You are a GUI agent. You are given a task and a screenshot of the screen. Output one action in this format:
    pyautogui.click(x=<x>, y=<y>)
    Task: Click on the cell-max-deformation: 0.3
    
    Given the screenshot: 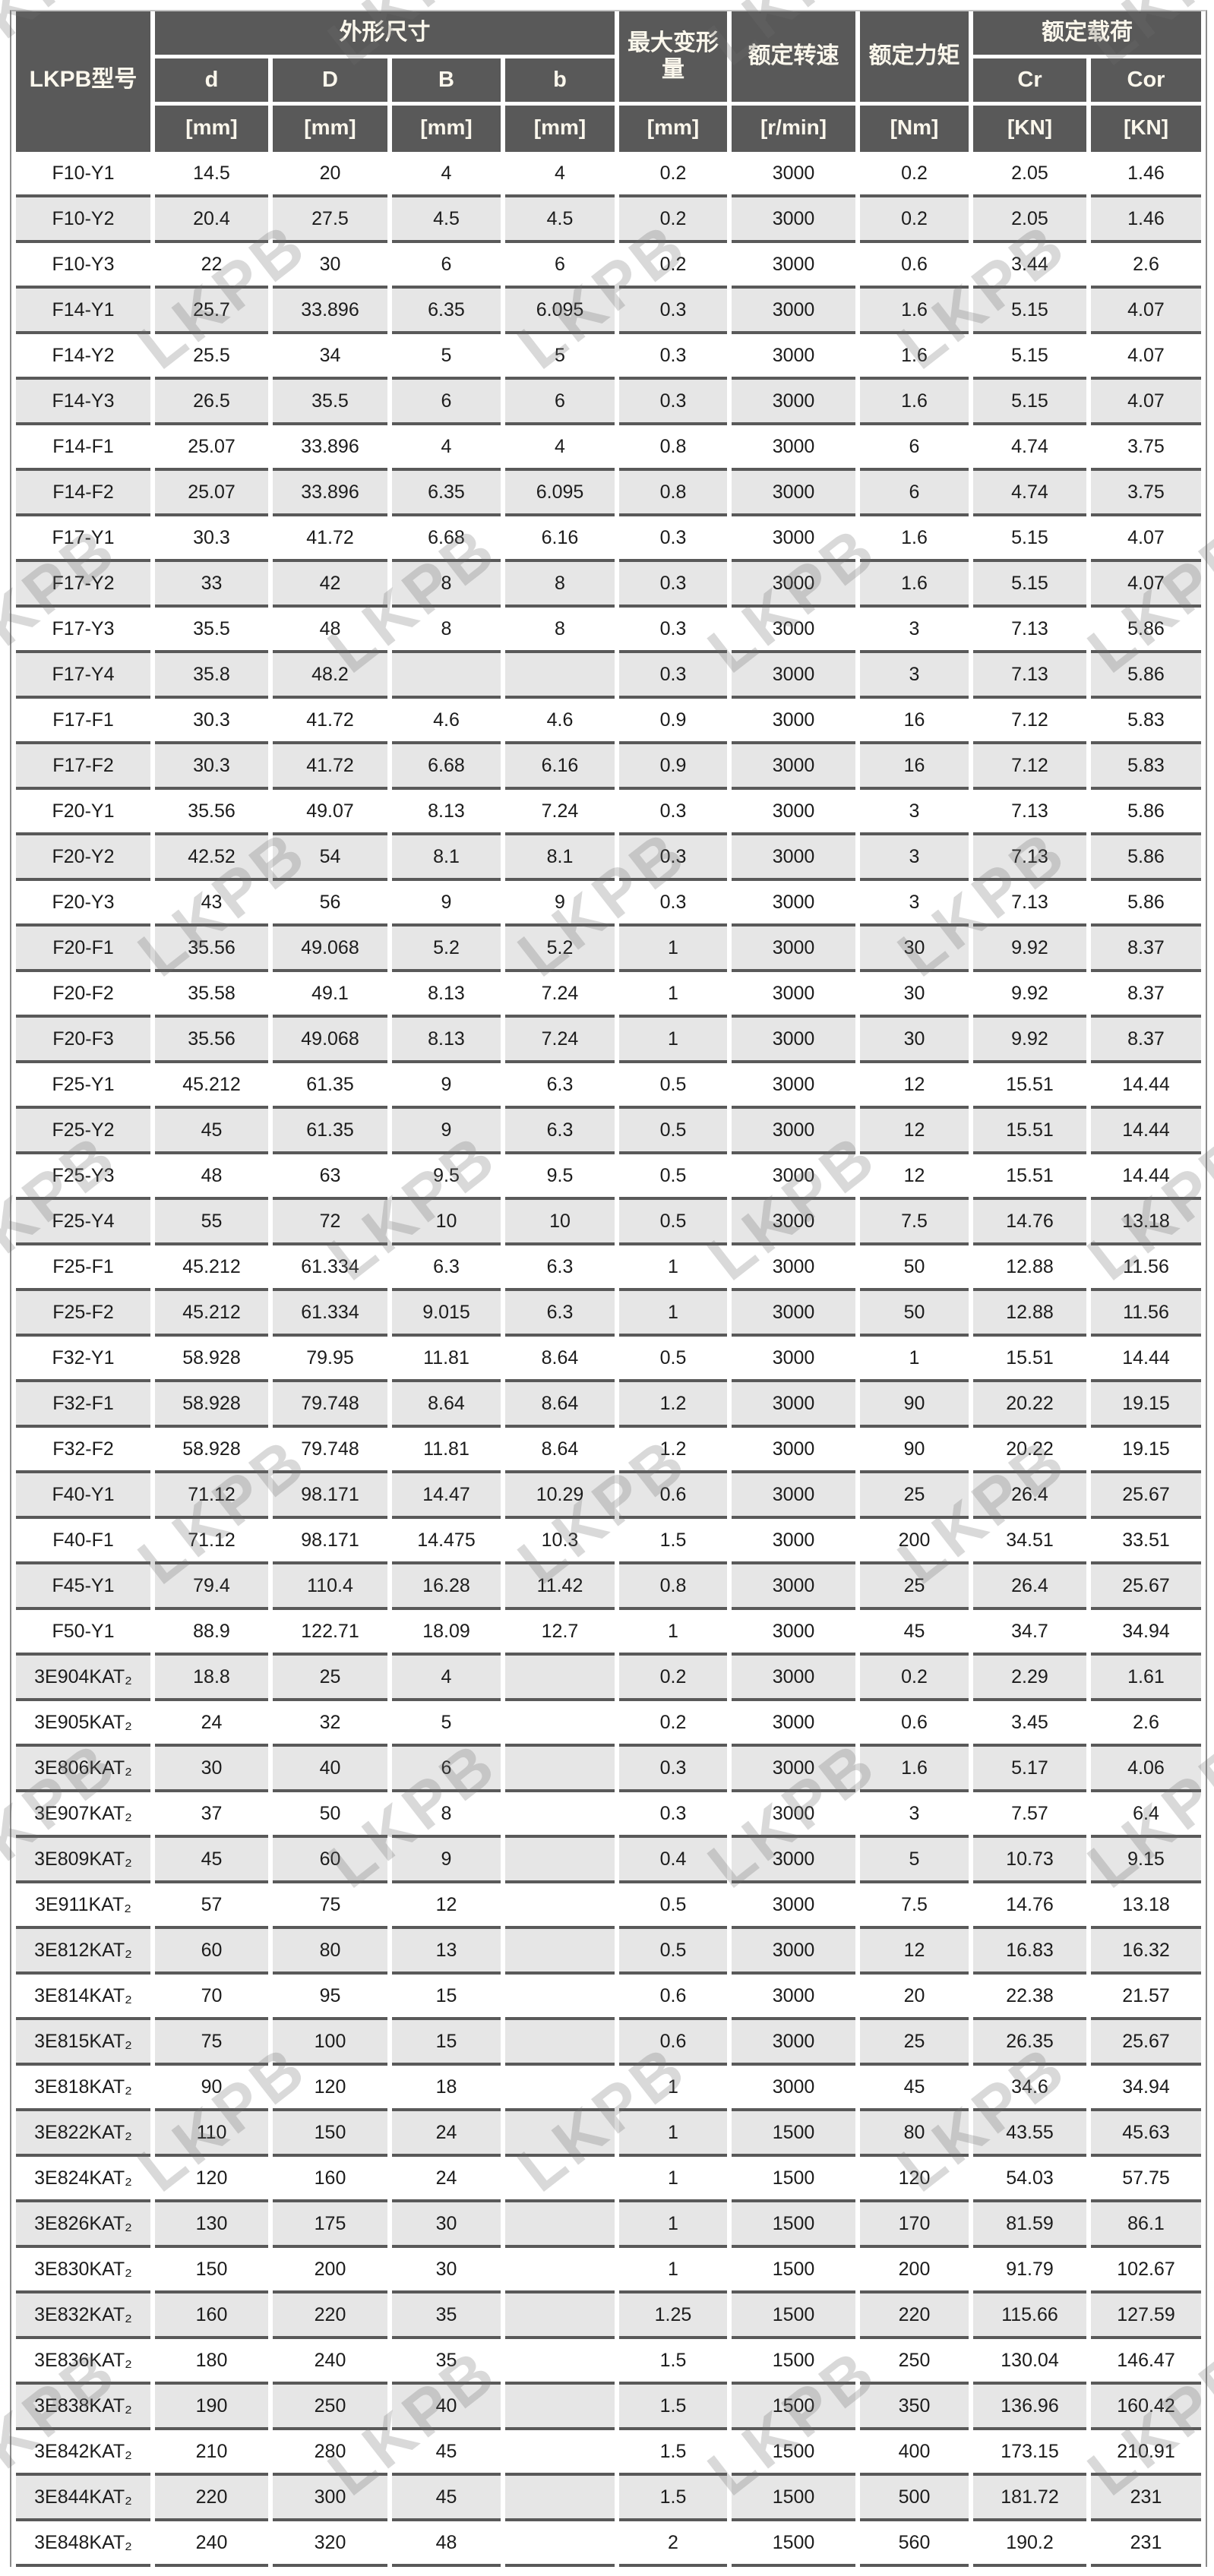 What is the action you would take?
    pyautogui.click(x=673, y=1815)
    